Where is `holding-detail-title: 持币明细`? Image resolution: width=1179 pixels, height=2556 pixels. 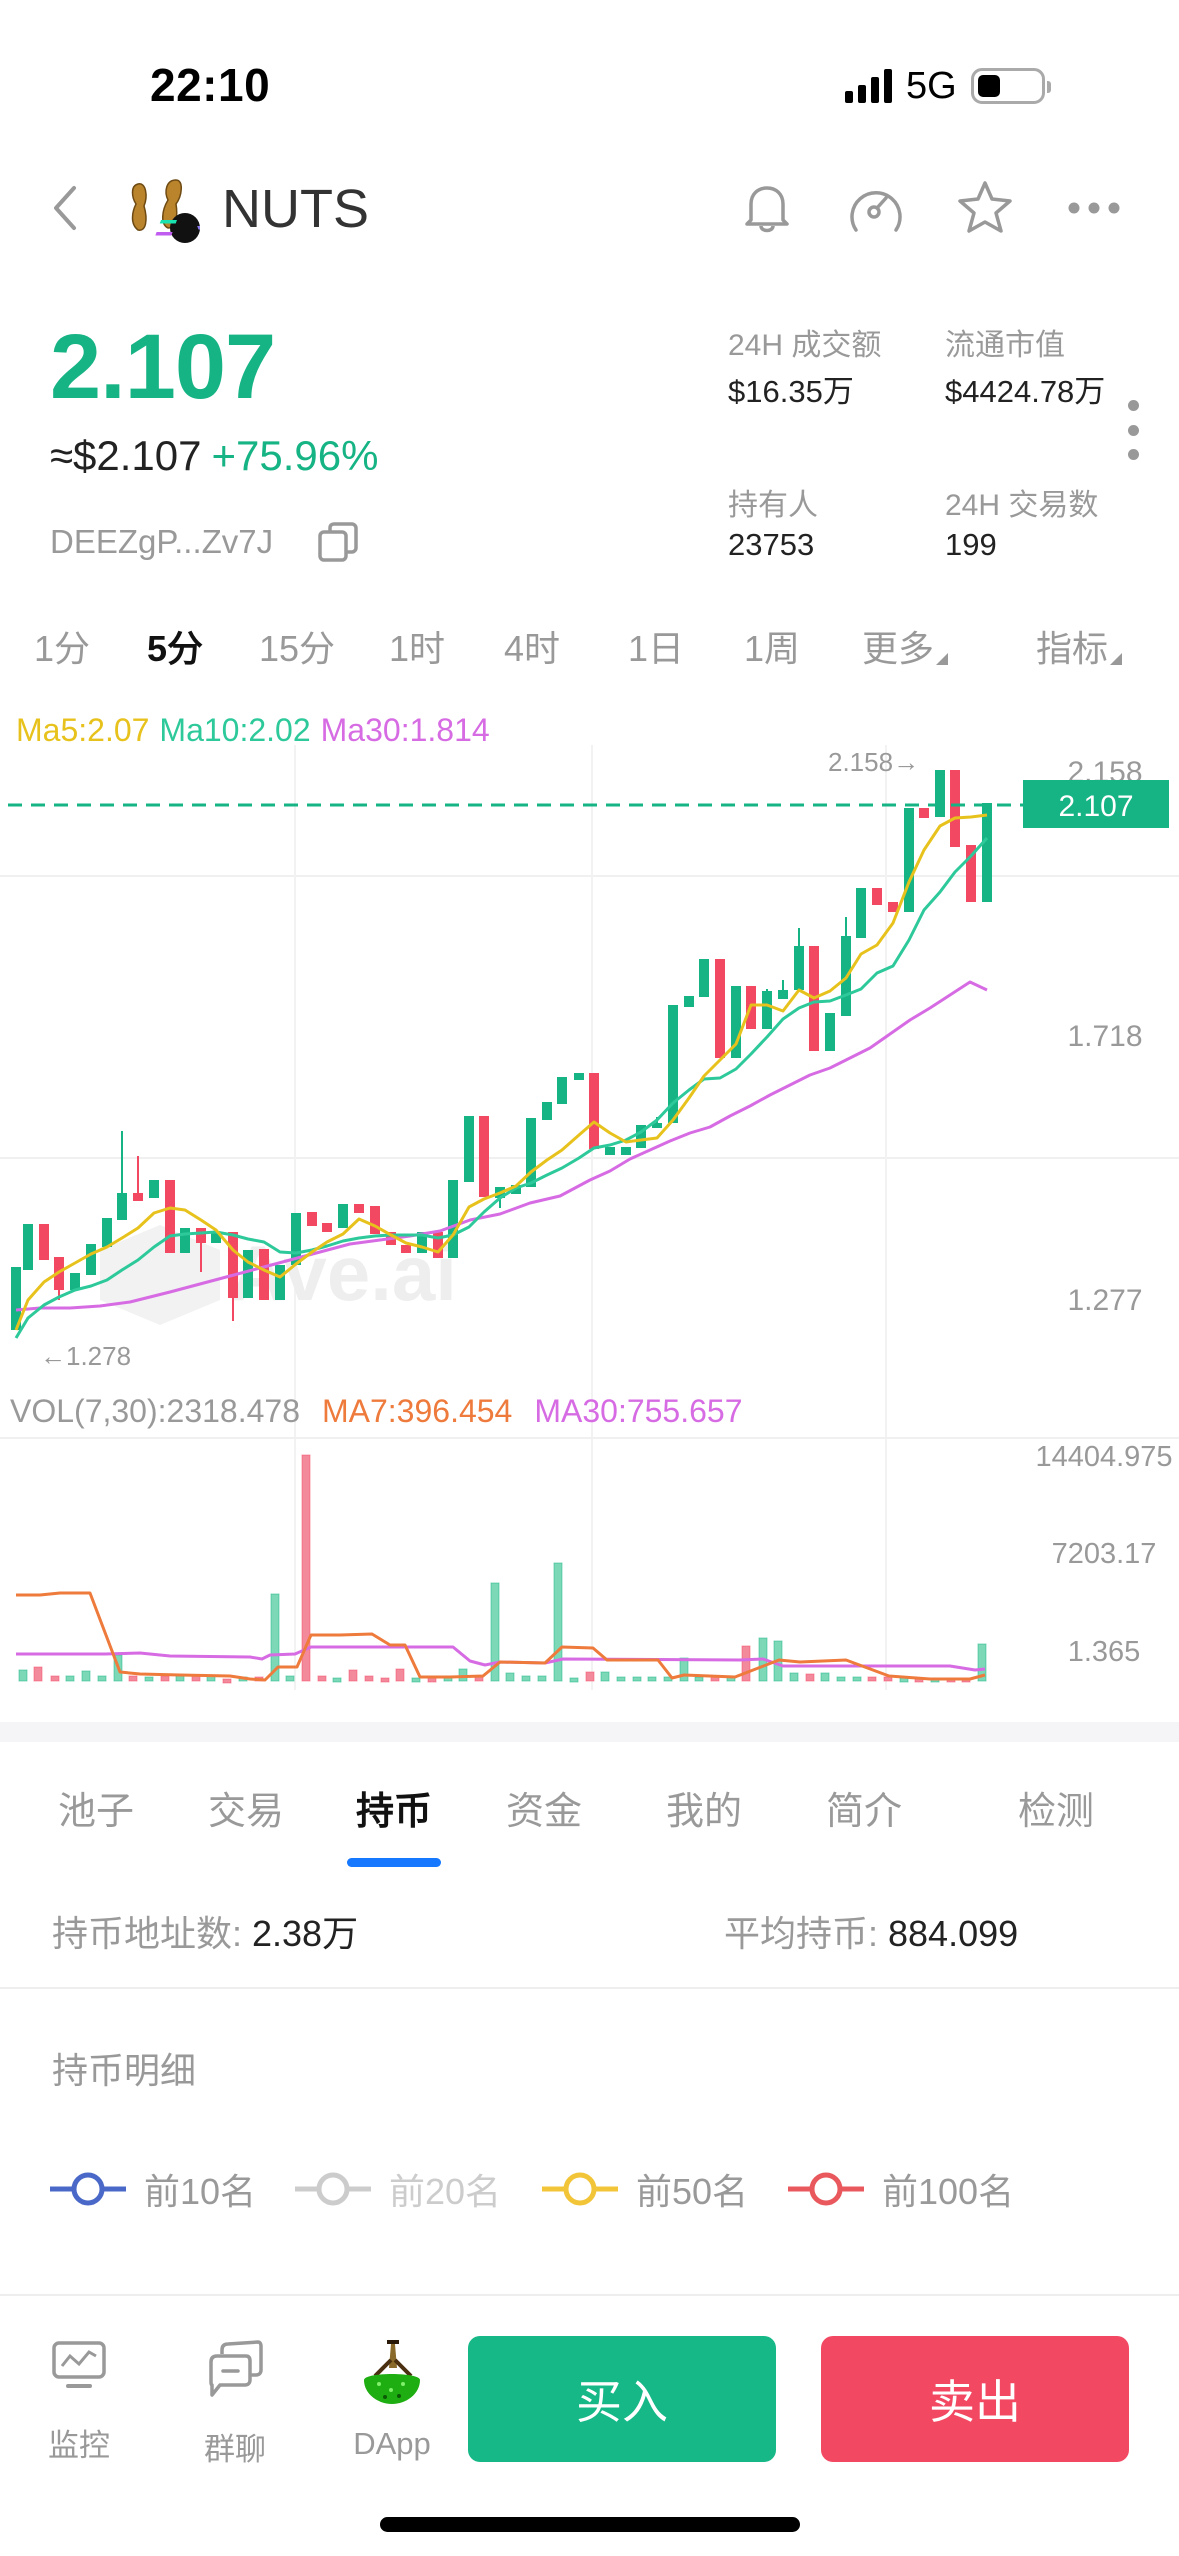
holding-detail-title: 持币明细 is located at coordinates (124, 2070).